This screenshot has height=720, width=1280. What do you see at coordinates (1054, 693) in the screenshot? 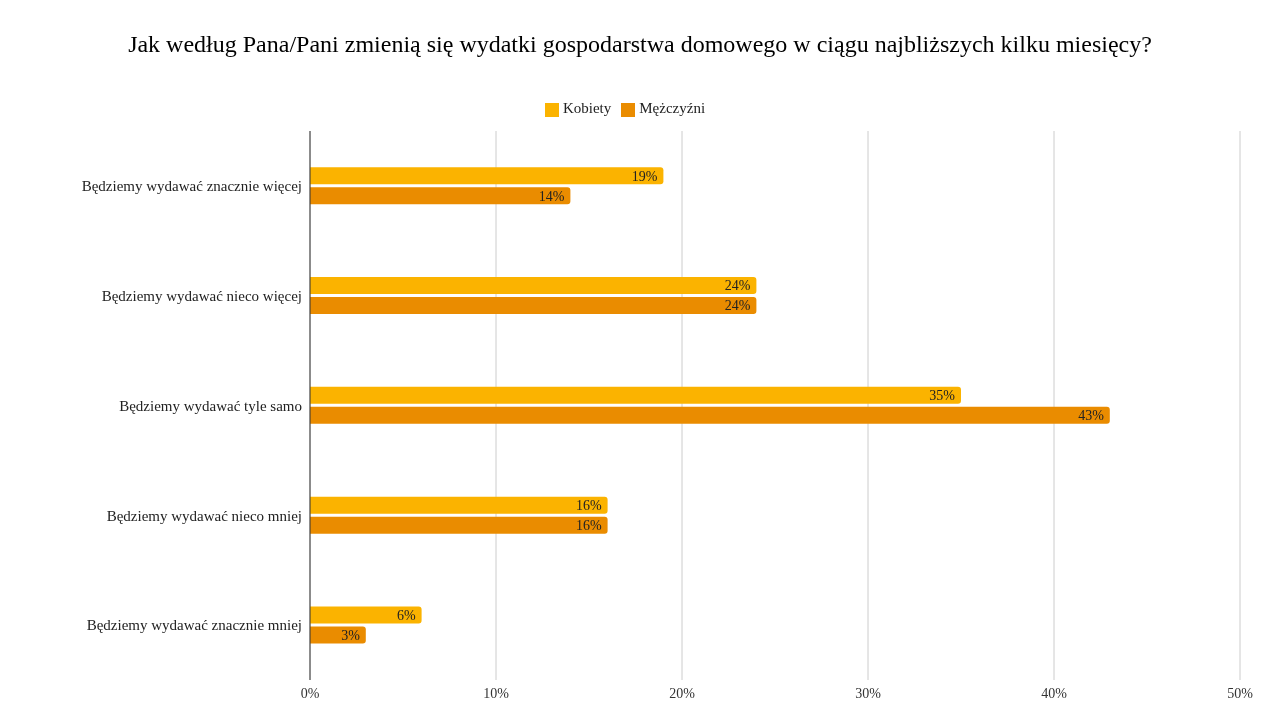
I see `x-tick-label: 40%` at bounding box center [1054, 693].